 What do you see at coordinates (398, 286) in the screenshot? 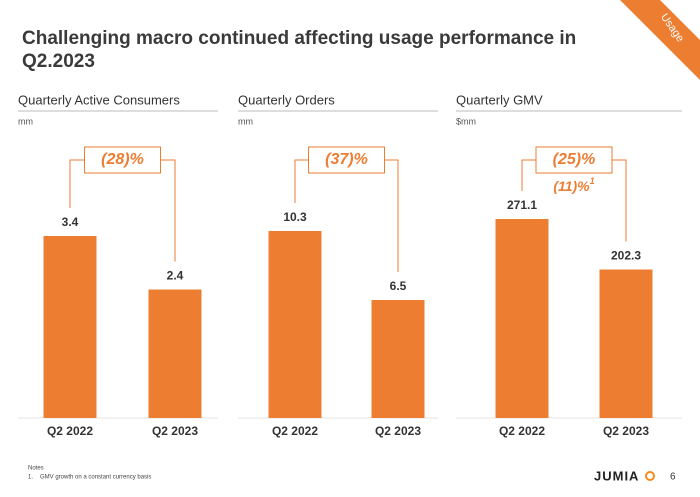
I see `data-label: 6.5` at bounding box center [398, 286].